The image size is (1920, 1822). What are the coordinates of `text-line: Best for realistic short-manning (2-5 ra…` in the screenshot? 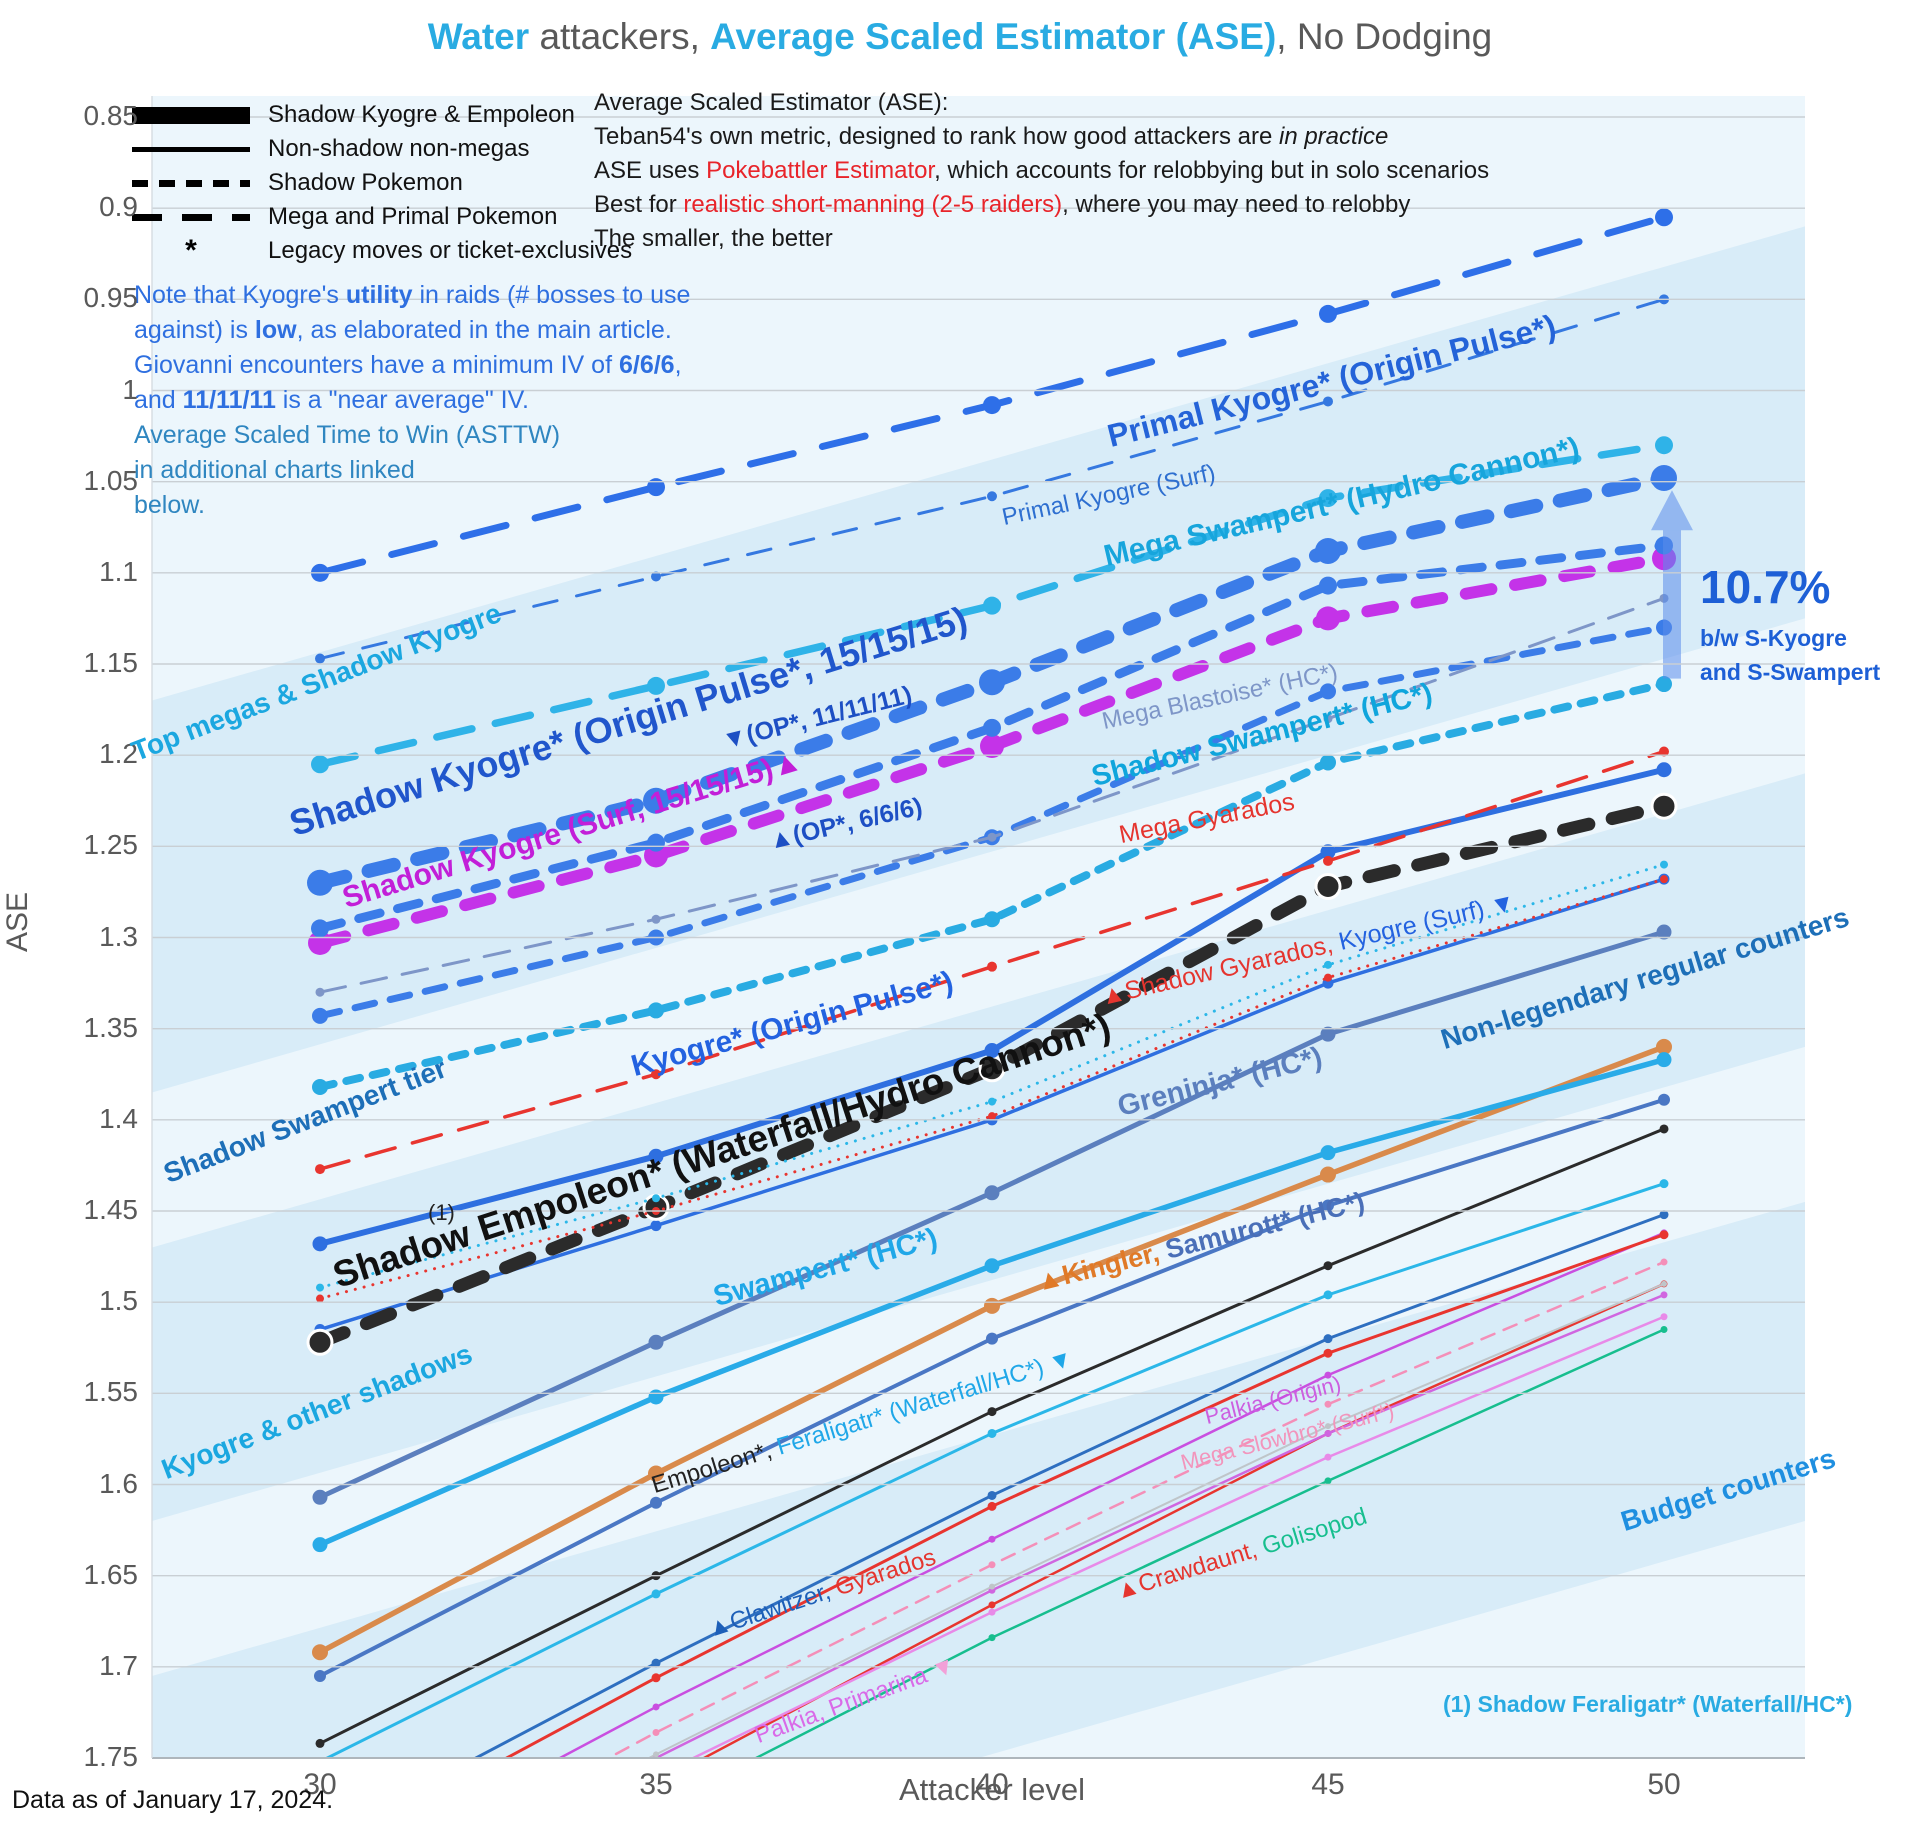 It's located at (1041, 205).